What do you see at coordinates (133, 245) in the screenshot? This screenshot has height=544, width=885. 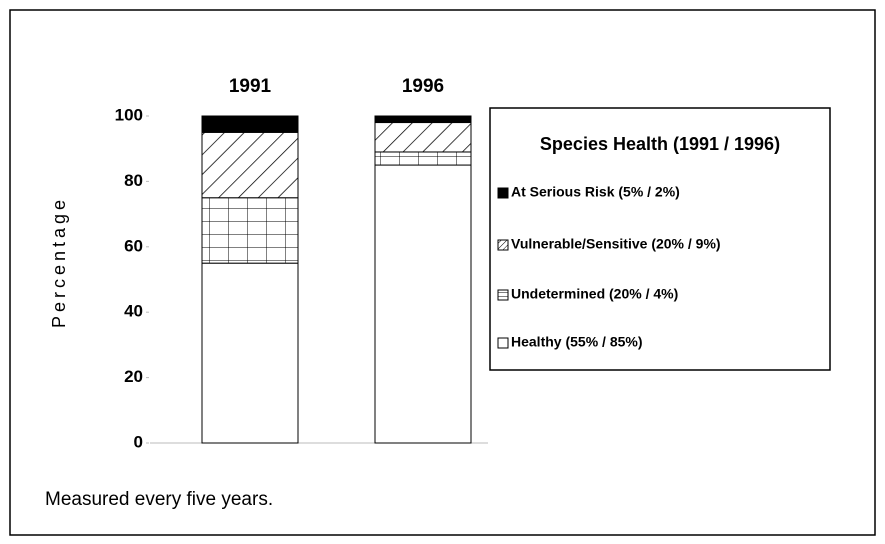 I see `y-tick-label: 60` at bounding box center [133, 245].